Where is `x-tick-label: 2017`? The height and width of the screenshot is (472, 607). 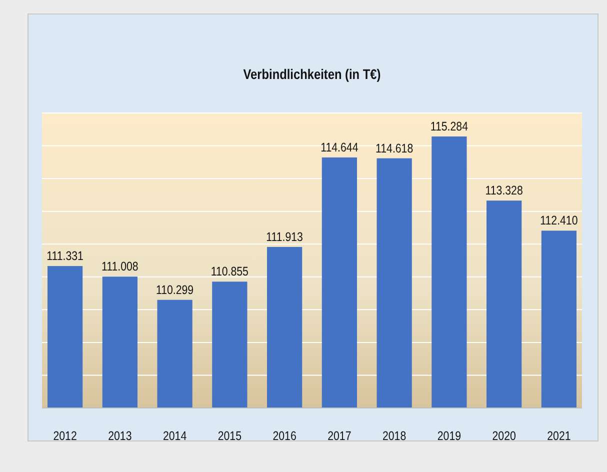 x-tick-label: 2017 is located at coordinates (340, 436).